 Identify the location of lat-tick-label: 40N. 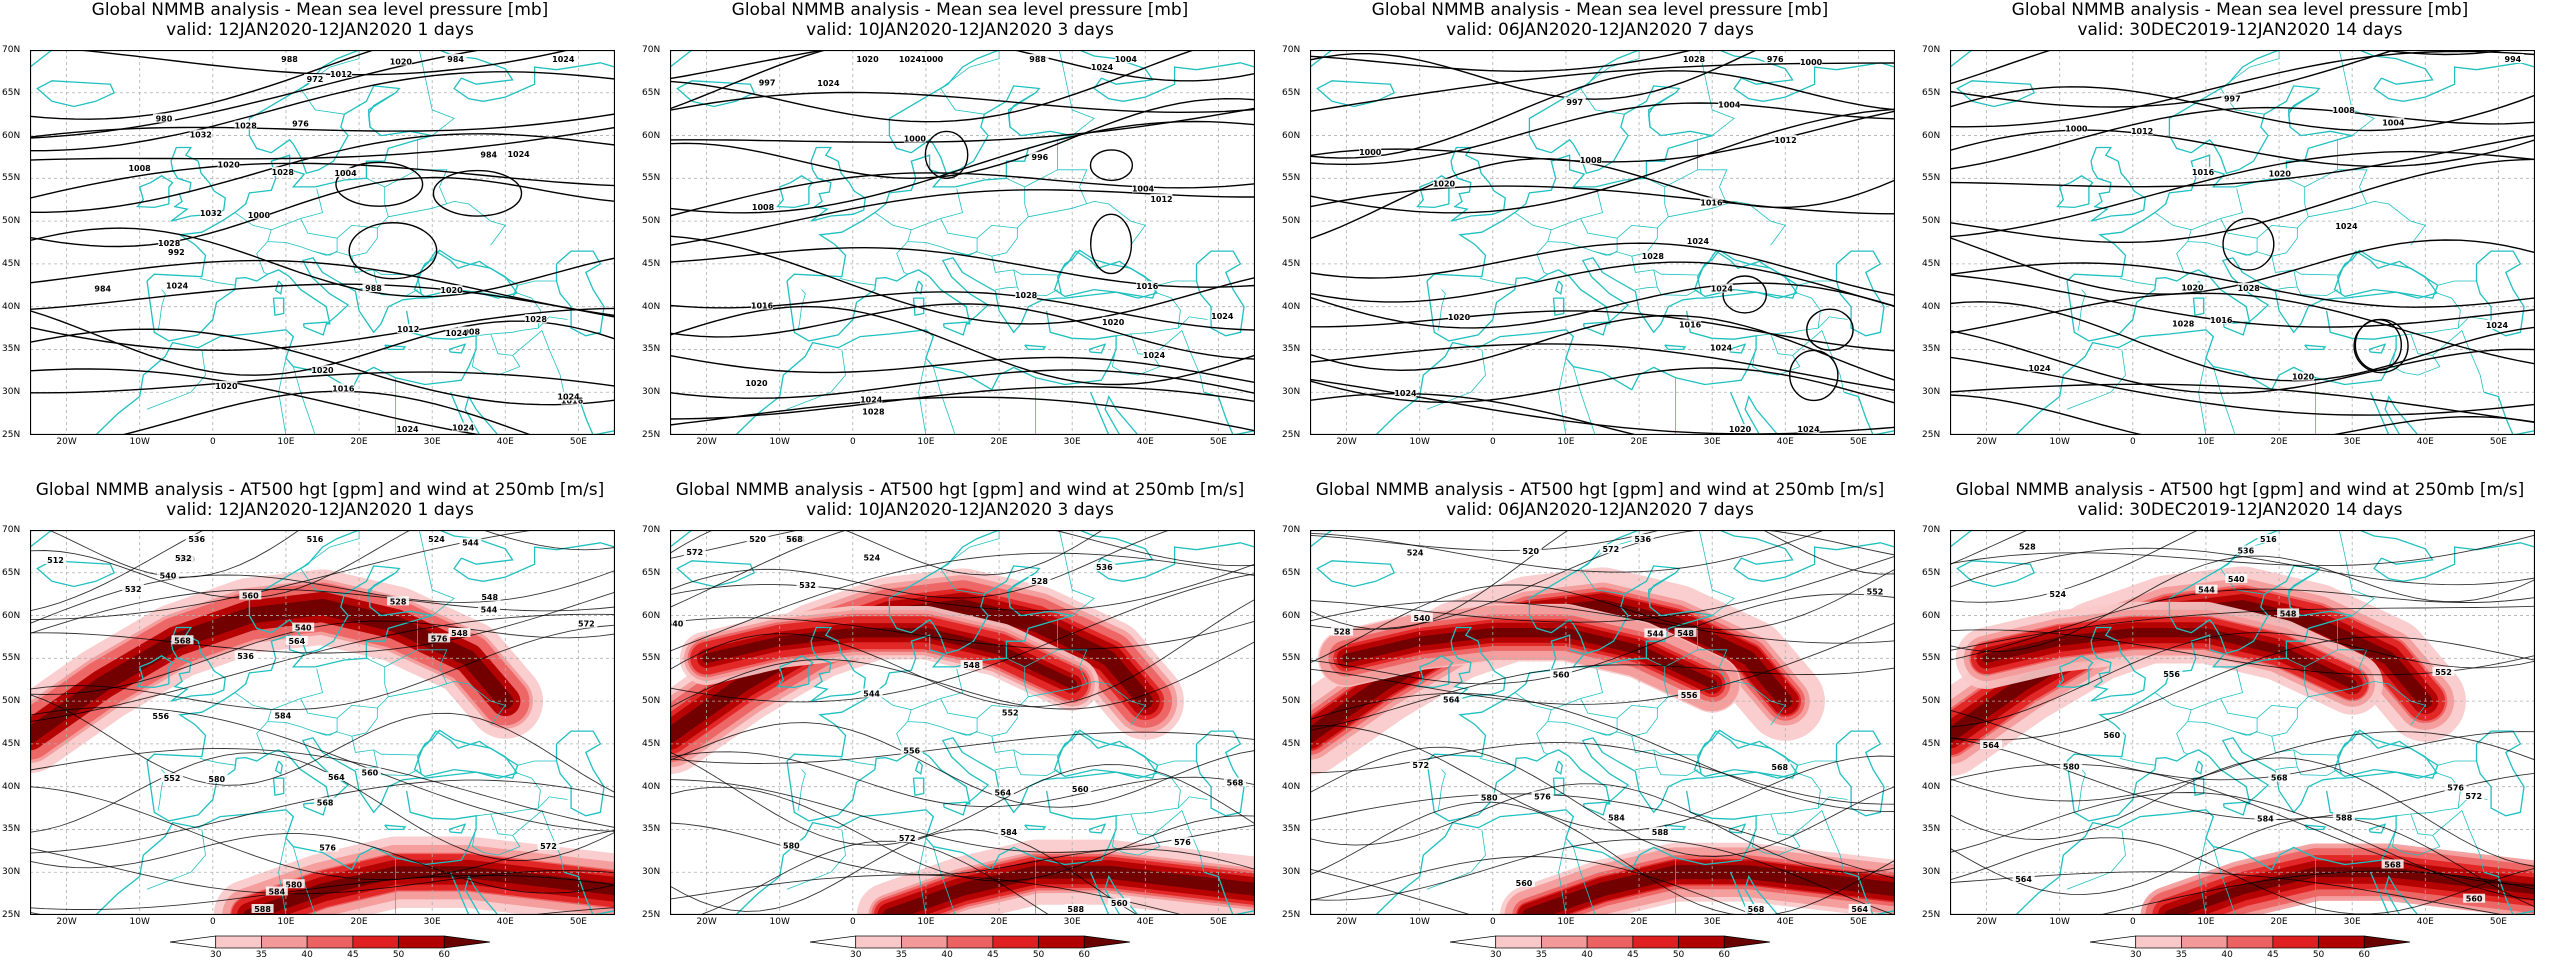
(11, 306).